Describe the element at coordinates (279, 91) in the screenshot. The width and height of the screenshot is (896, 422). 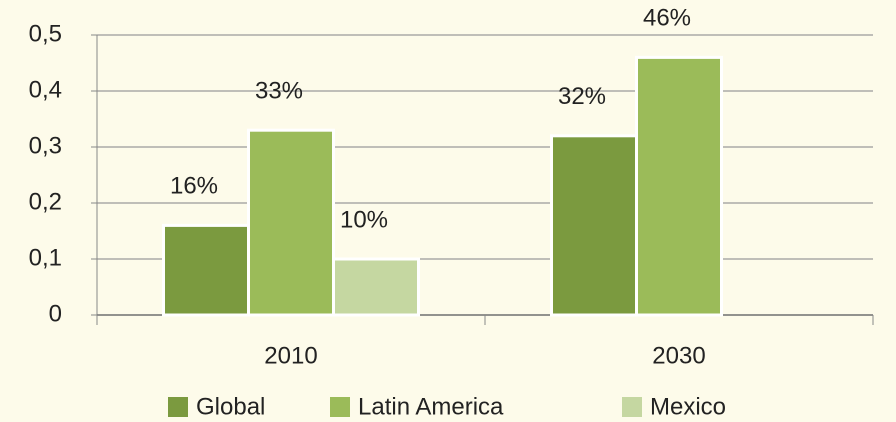
I see `data-label: 33%` at that location.